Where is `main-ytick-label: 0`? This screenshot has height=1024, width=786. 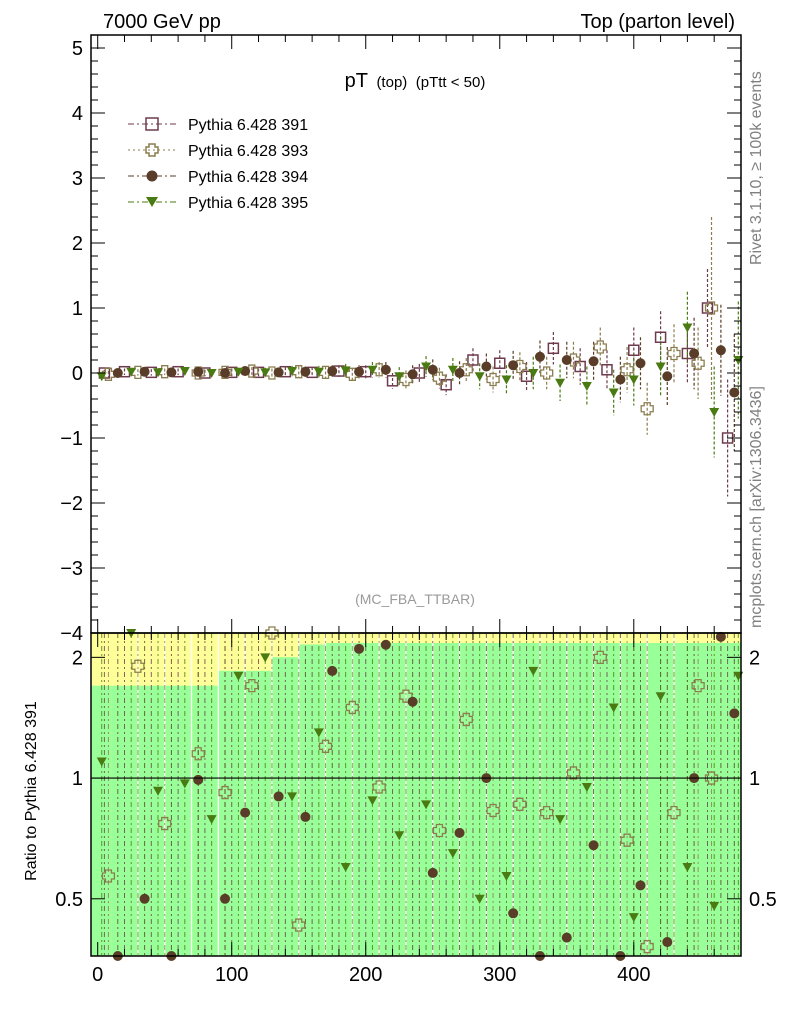
main-ytick-label: 0 is located at coordinates (77, 374).